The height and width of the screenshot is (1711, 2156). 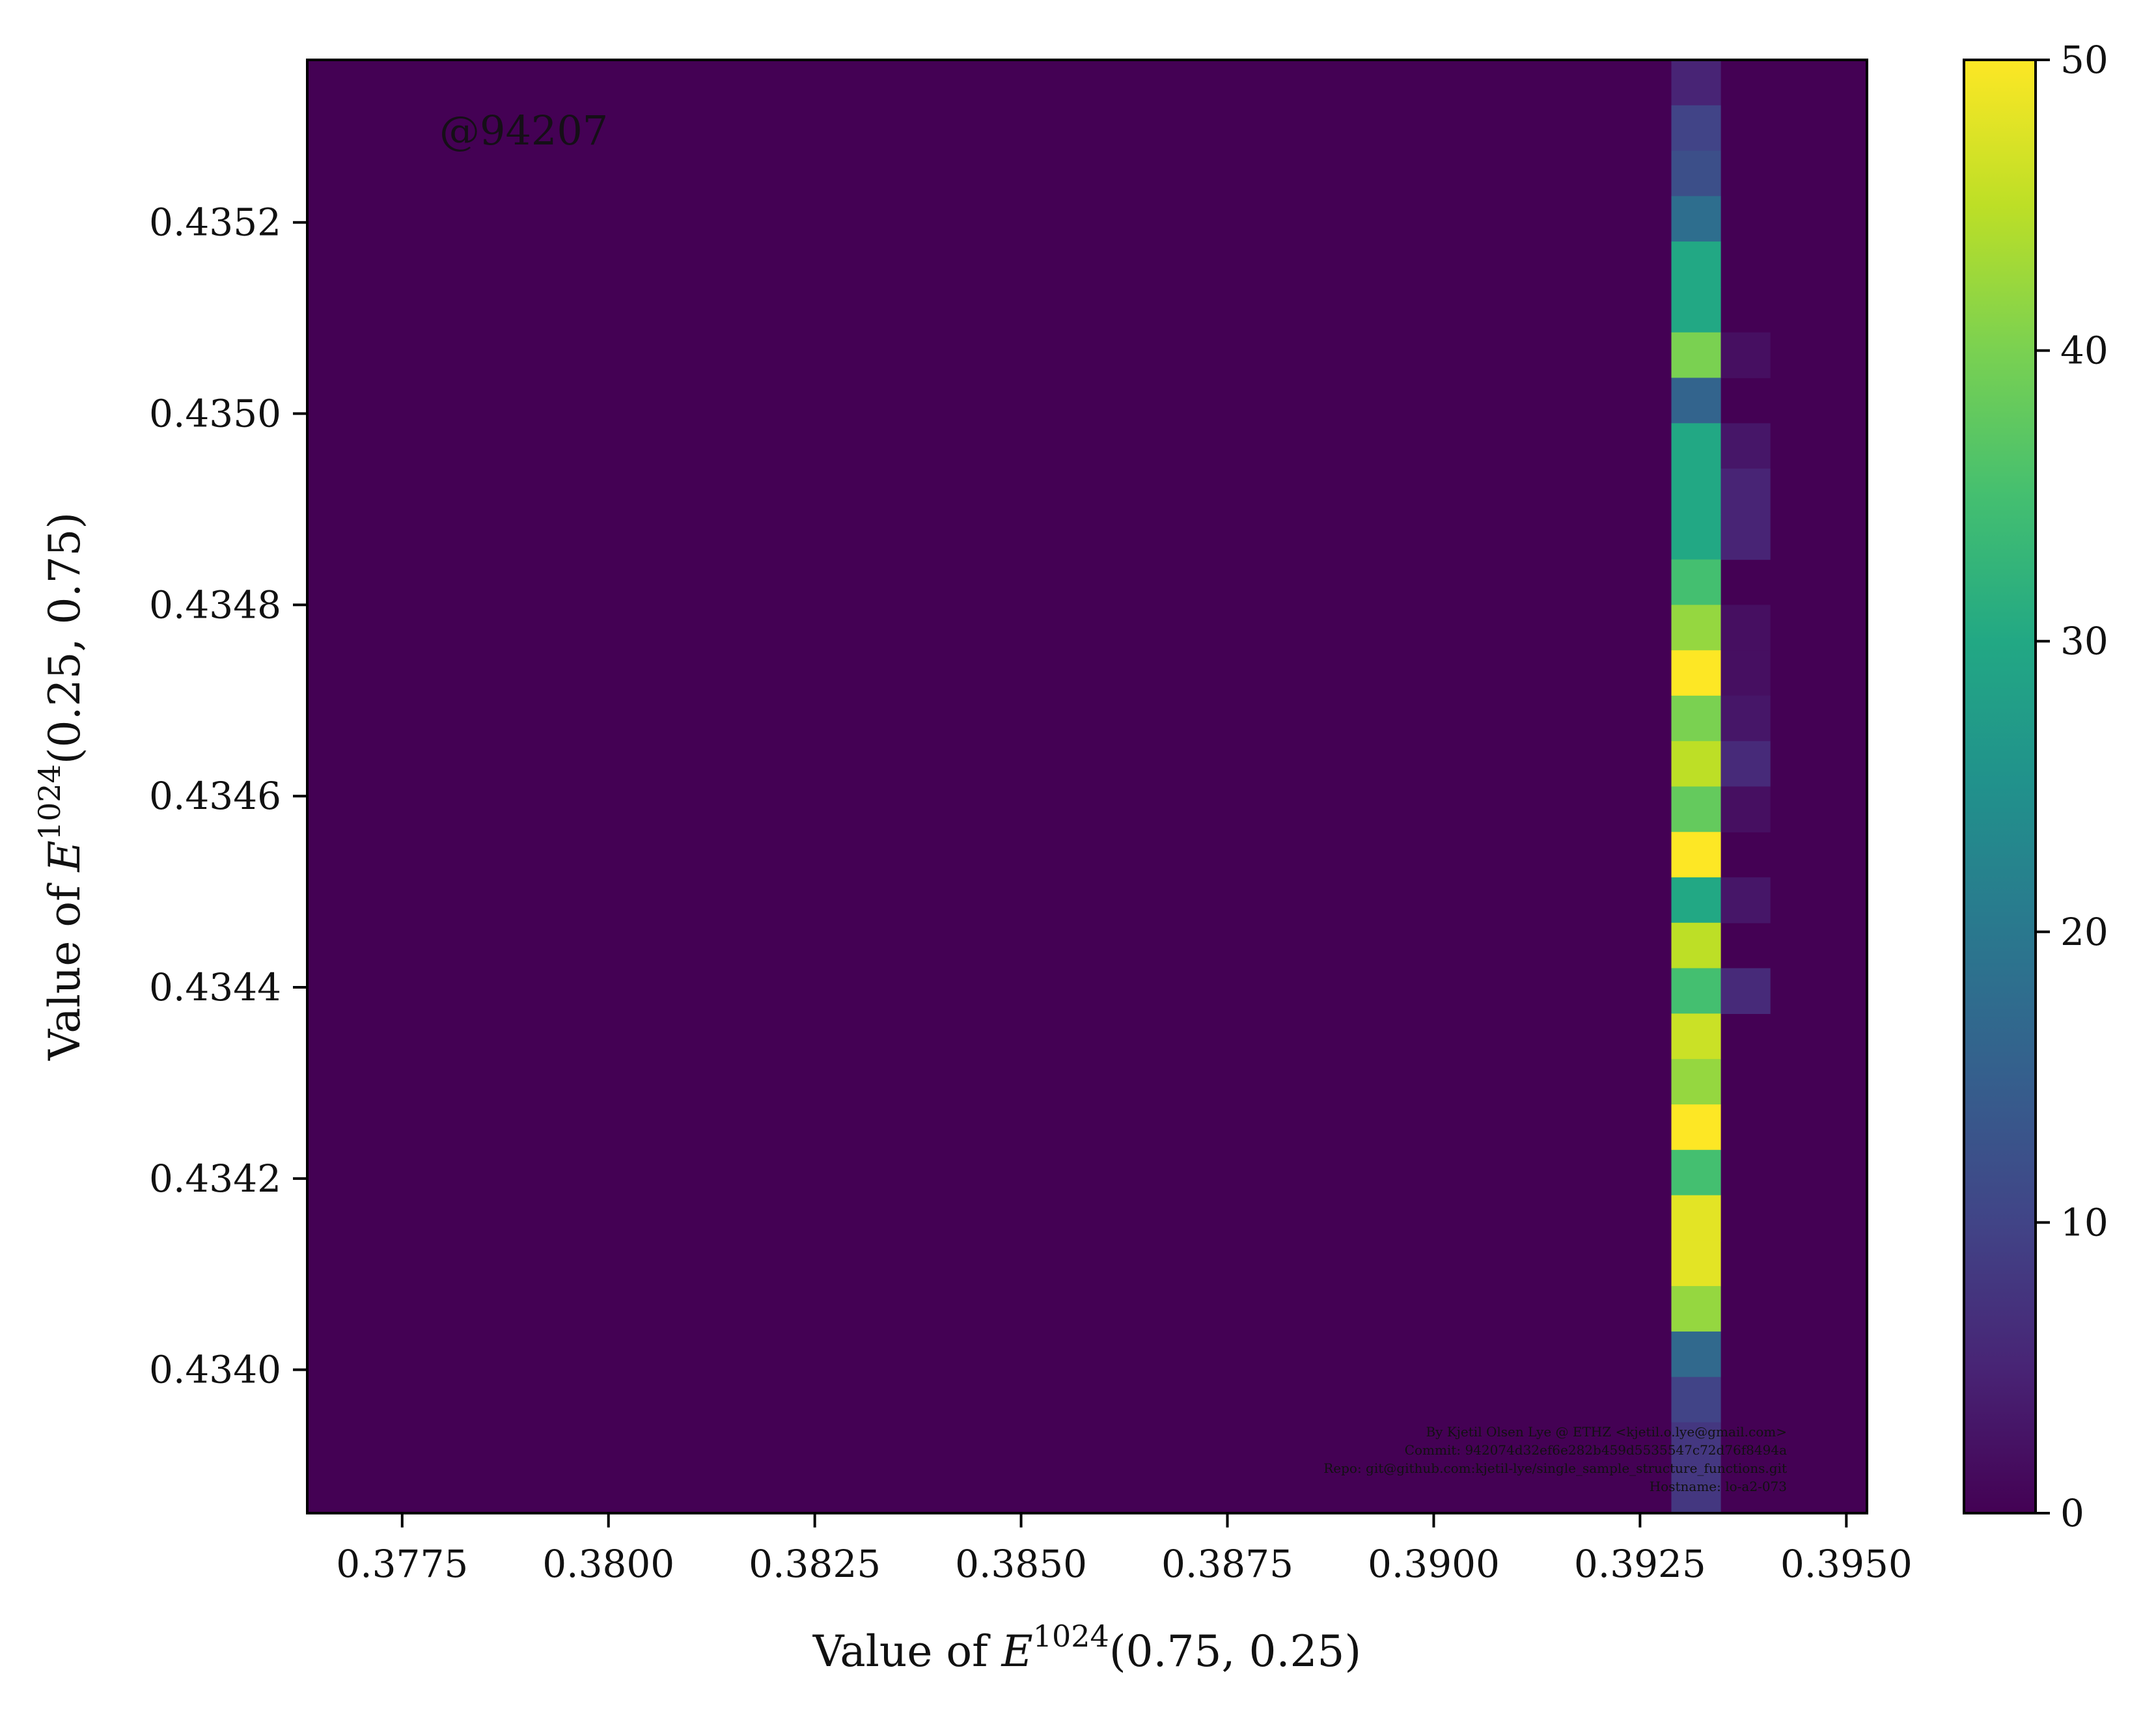 I want to click on x-tick-label: 0.3925, so click(x=1640, y=1564).